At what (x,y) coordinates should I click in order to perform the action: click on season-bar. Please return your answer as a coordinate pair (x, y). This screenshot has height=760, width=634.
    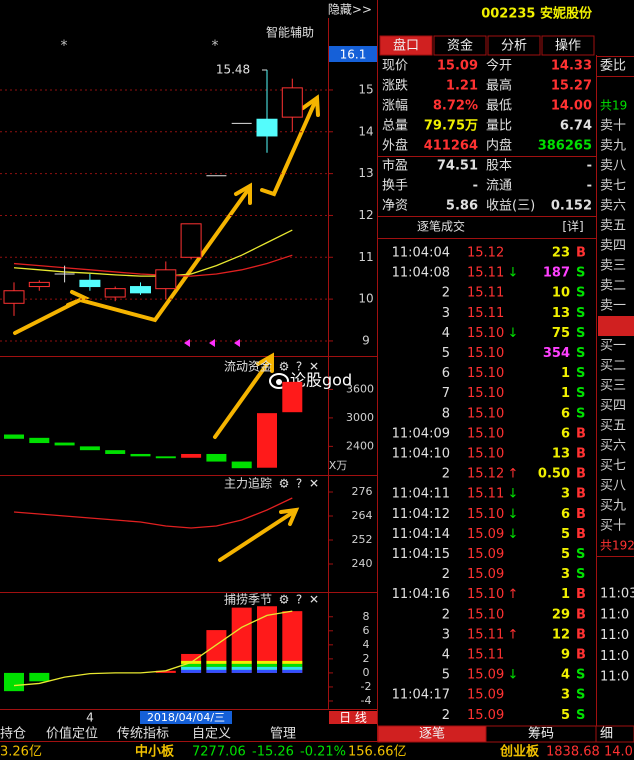
    Looking at the image, I should click on (165, 671).